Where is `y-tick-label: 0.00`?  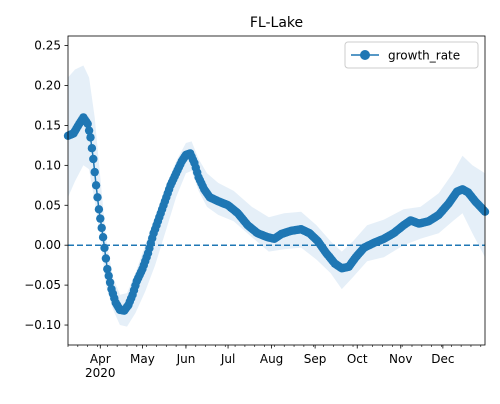 y-tick-label: 0.00 is located at coordinates (47, 245).